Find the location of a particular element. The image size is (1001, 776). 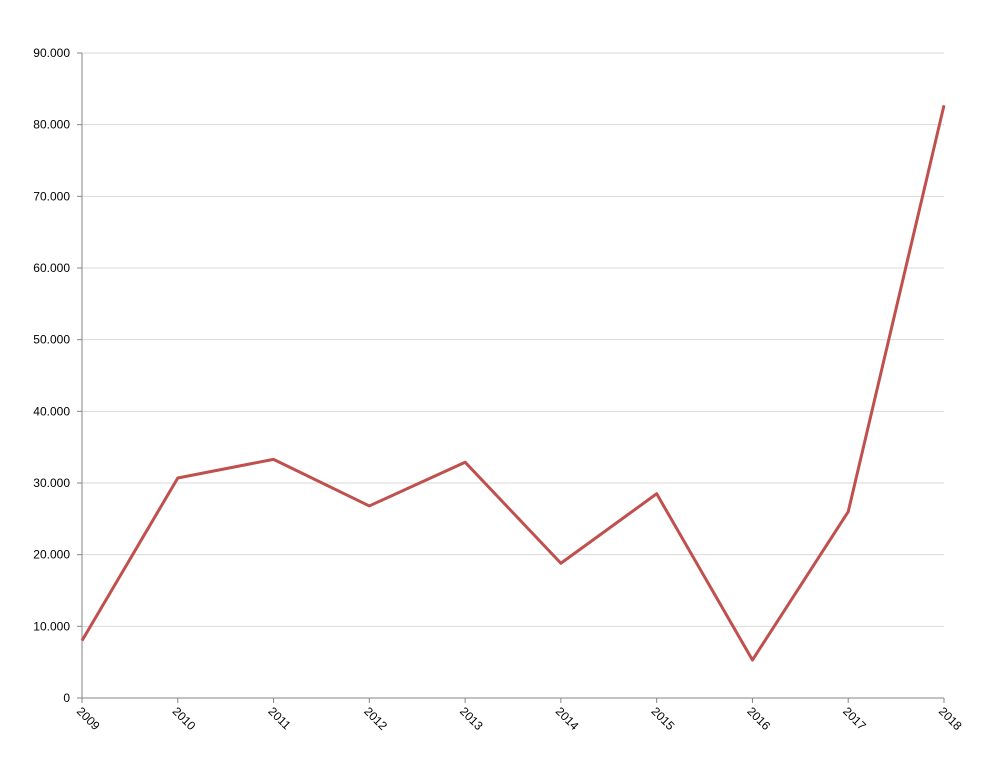

x-tick-label: 2009 is located at coordinates (88, 718).